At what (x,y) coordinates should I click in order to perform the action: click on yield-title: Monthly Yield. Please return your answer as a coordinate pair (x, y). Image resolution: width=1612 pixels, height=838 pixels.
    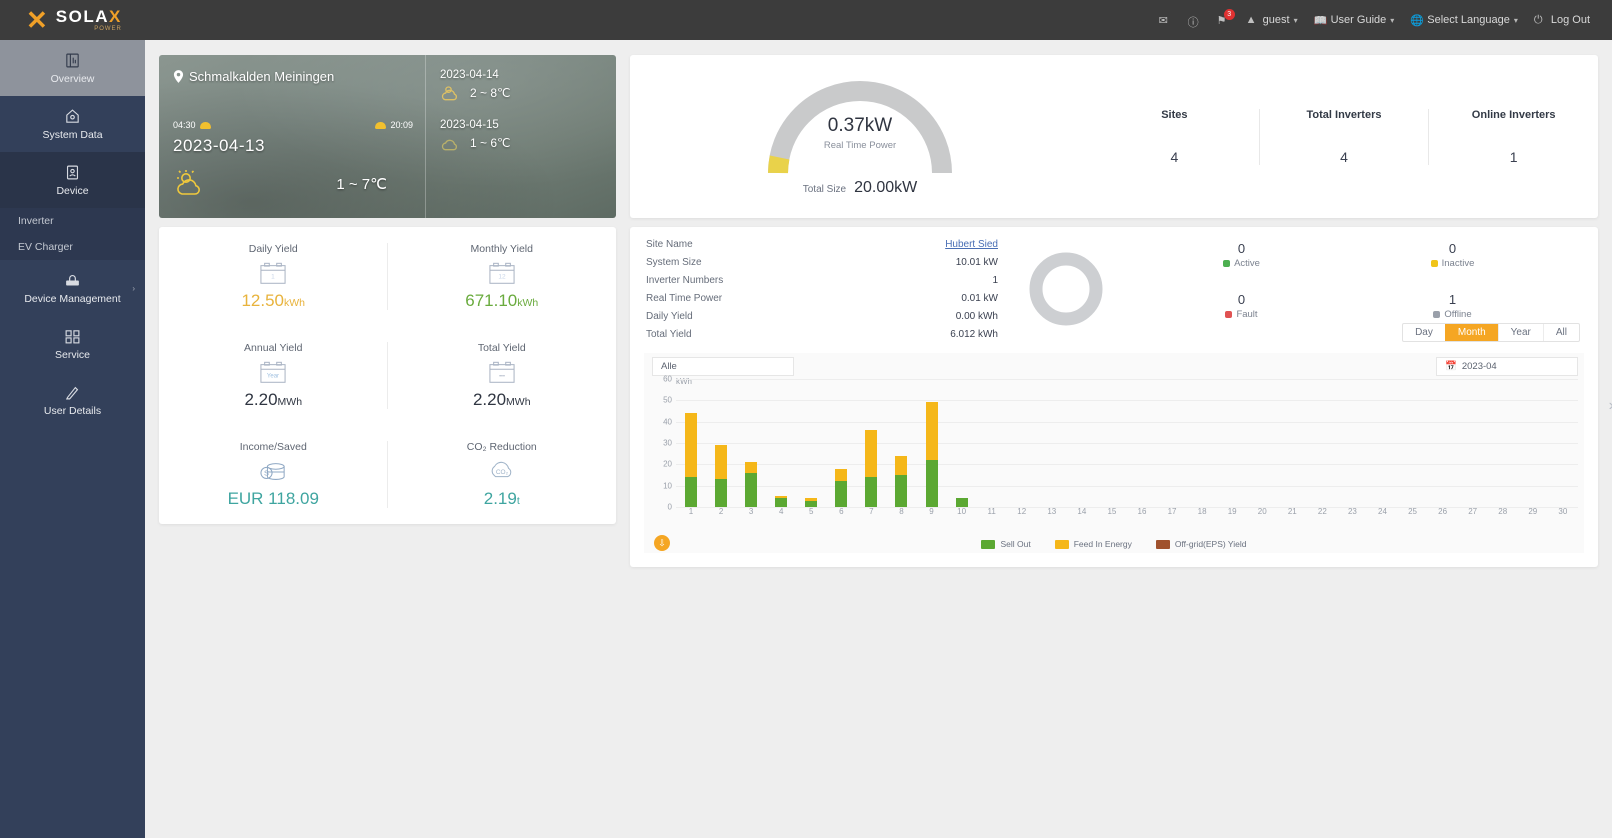
    Looking at the image, I should click on (501, 248).